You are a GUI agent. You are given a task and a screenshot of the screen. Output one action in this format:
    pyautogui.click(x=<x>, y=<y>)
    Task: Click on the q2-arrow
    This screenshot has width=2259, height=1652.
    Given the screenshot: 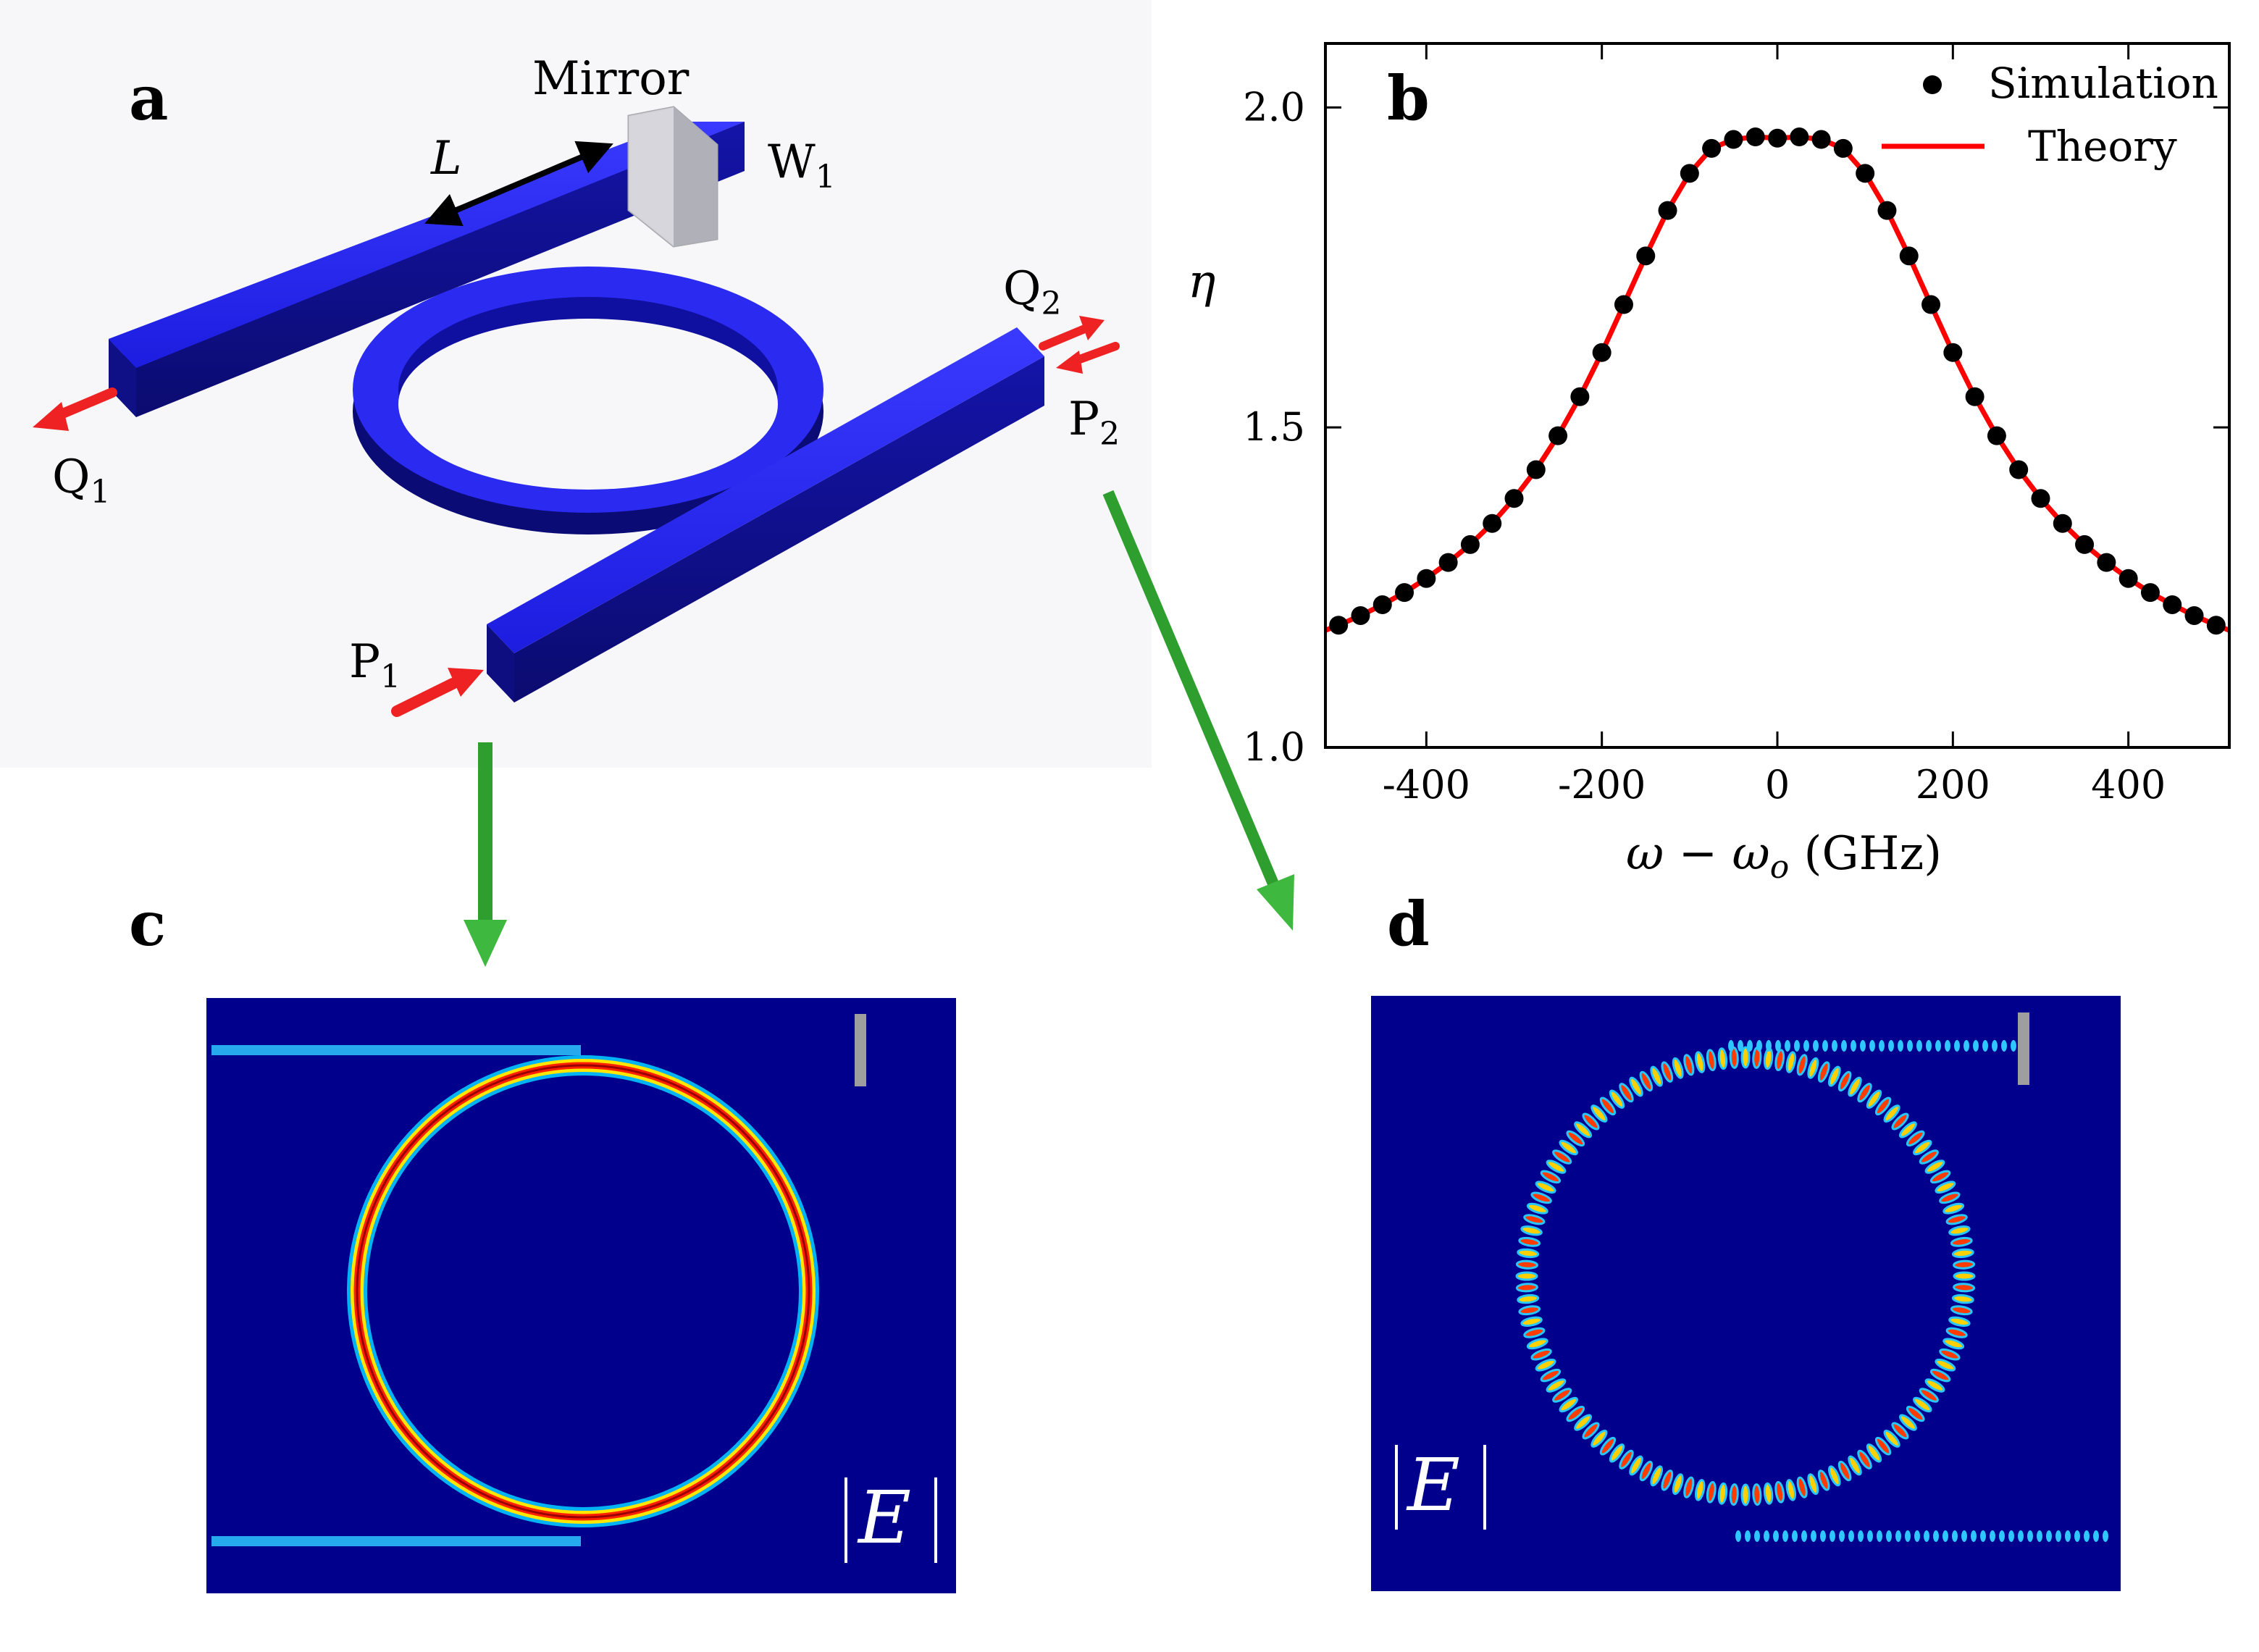 What is the action you would take?
    pyautogui.click(x=1072, y=333)
    